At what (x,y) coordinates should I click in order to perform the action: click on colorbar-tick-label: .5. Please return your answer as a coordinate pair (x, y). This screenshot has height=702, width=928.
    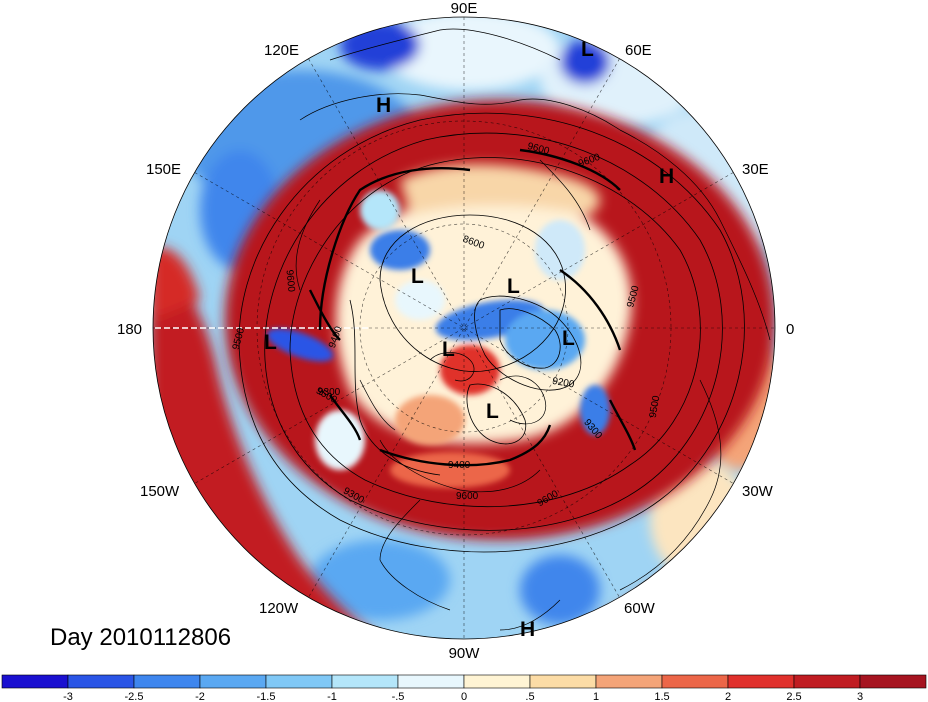
    Looking at the image, I should click on (529, 696).